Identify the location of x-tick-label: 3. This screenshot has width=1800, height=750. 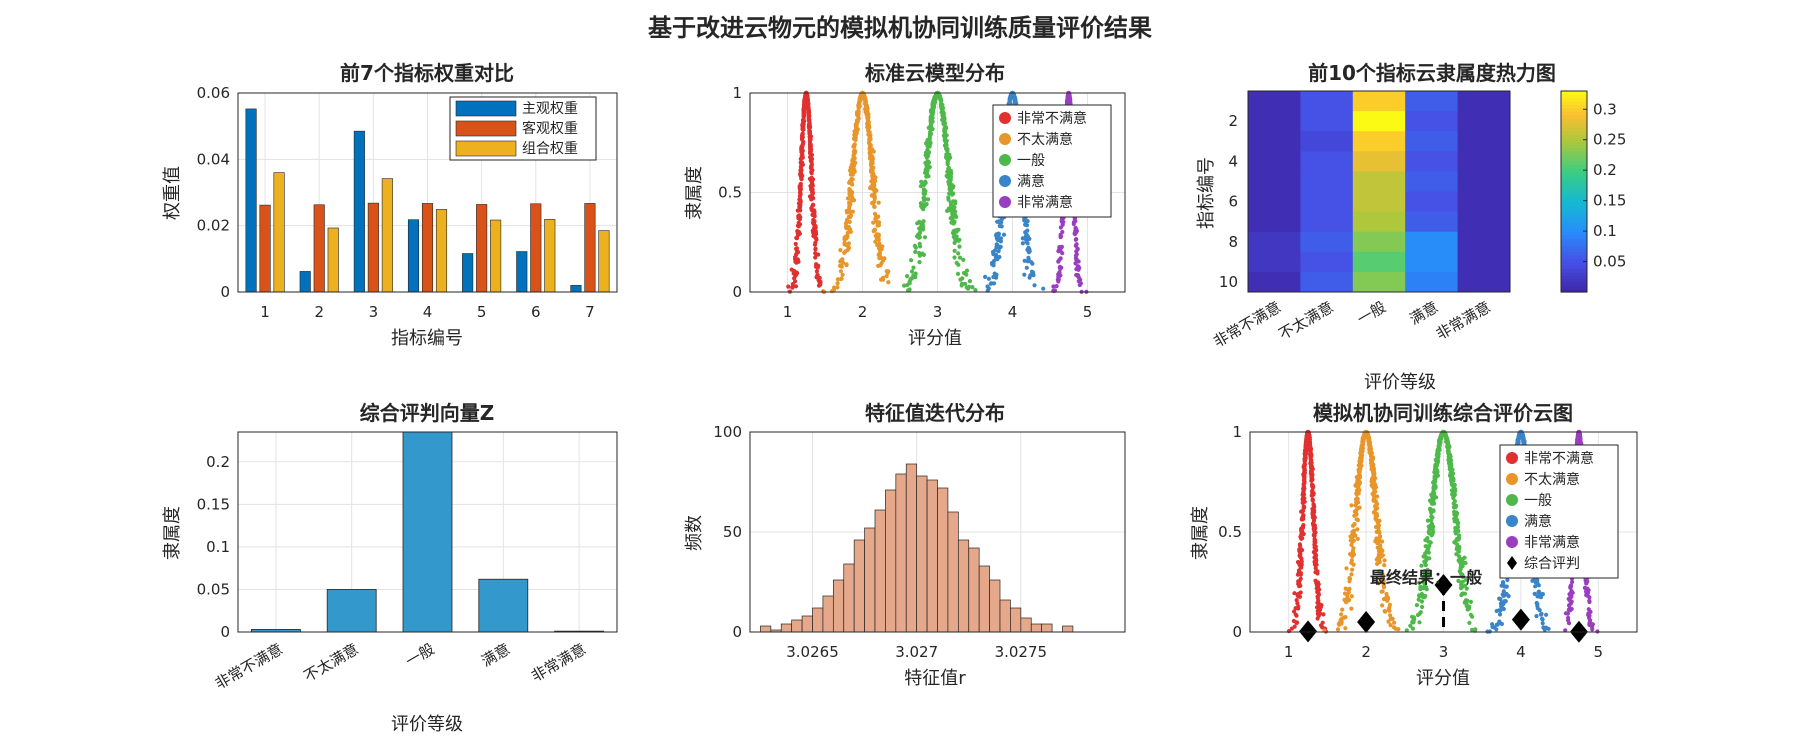
(374, 312).